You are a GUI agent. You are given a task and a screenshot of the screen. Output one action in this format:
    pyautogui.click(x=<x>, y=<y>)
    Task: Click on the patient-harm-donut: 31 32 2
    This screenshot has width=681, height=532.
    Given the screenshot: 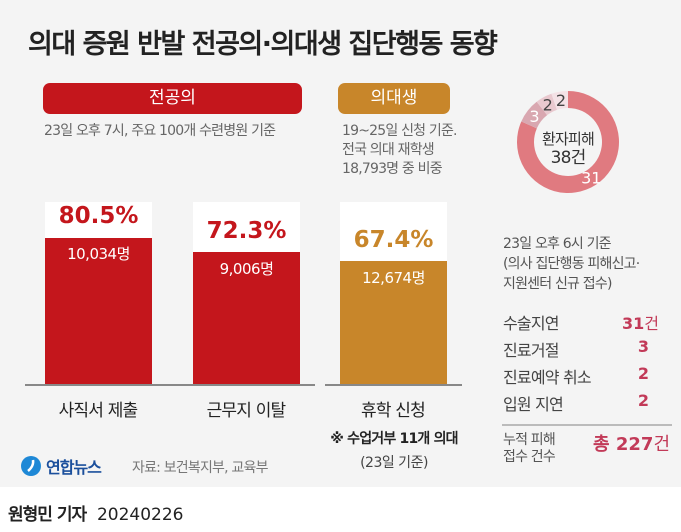 What is the action you would take?
    pyautogui.click(x=568, y=142)
    